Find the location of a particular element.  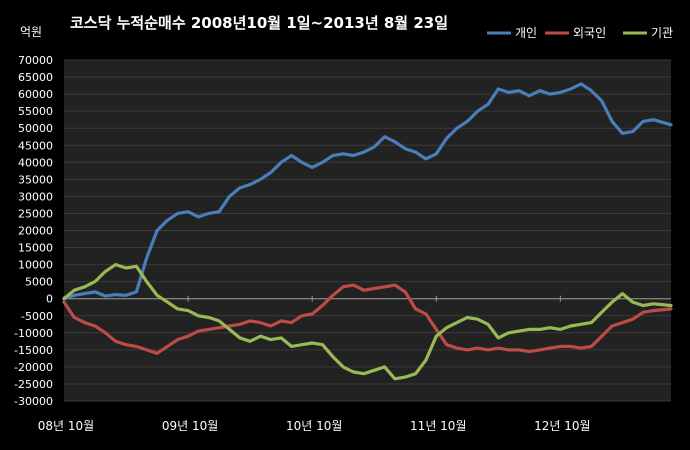

legend-label: 외국인 is located at coordinates (589, 33).